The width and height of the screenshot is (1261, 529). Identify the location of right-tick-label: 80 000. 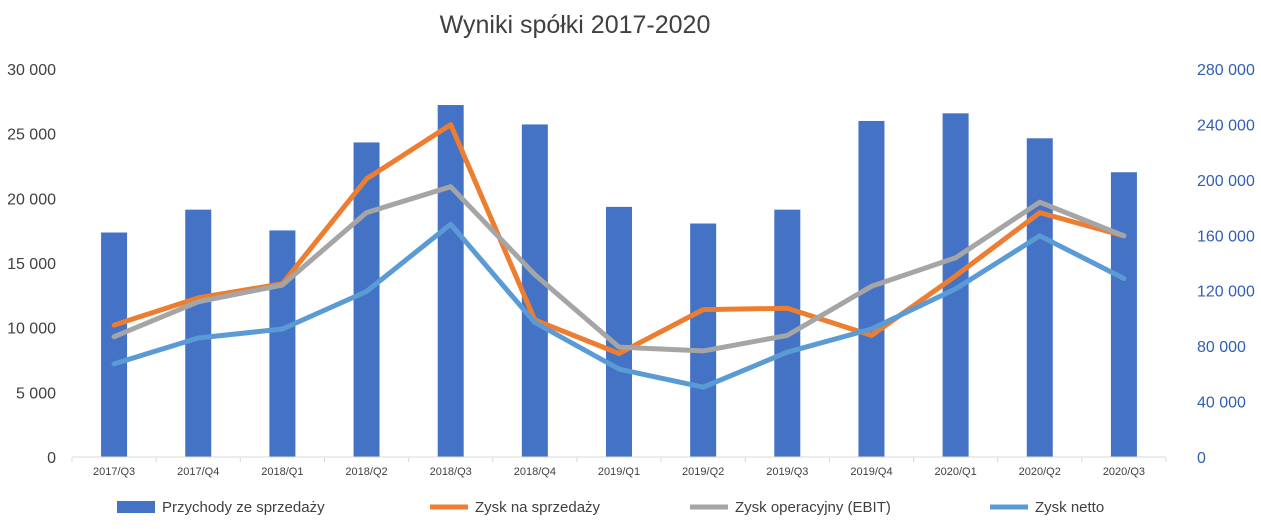
(1221, 347).